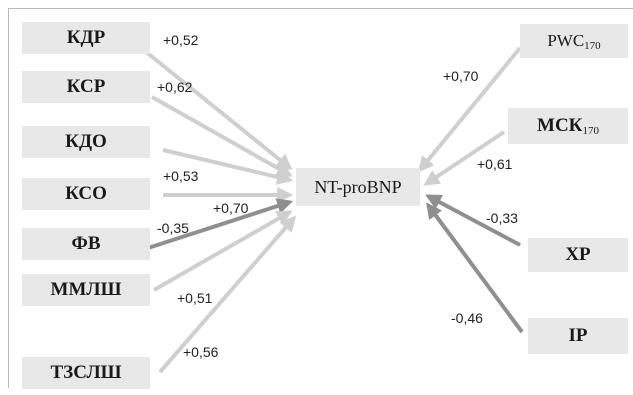 The height and width of the screenshot is (395, 633). I want to click on node-msk-sub: 170, so click(590, 131).